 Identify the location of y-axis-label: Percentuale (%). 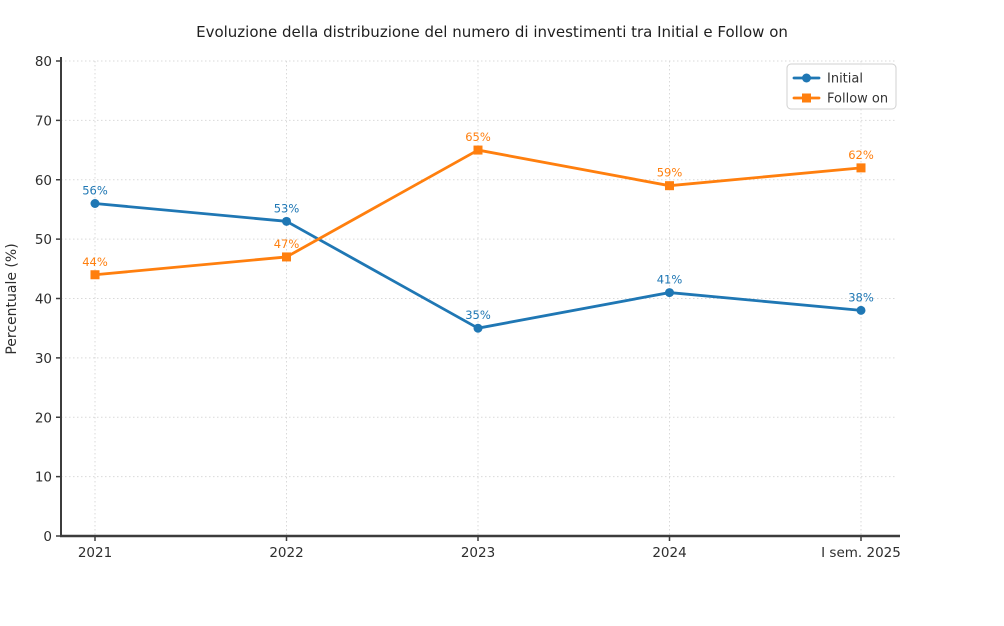
(12, 298).